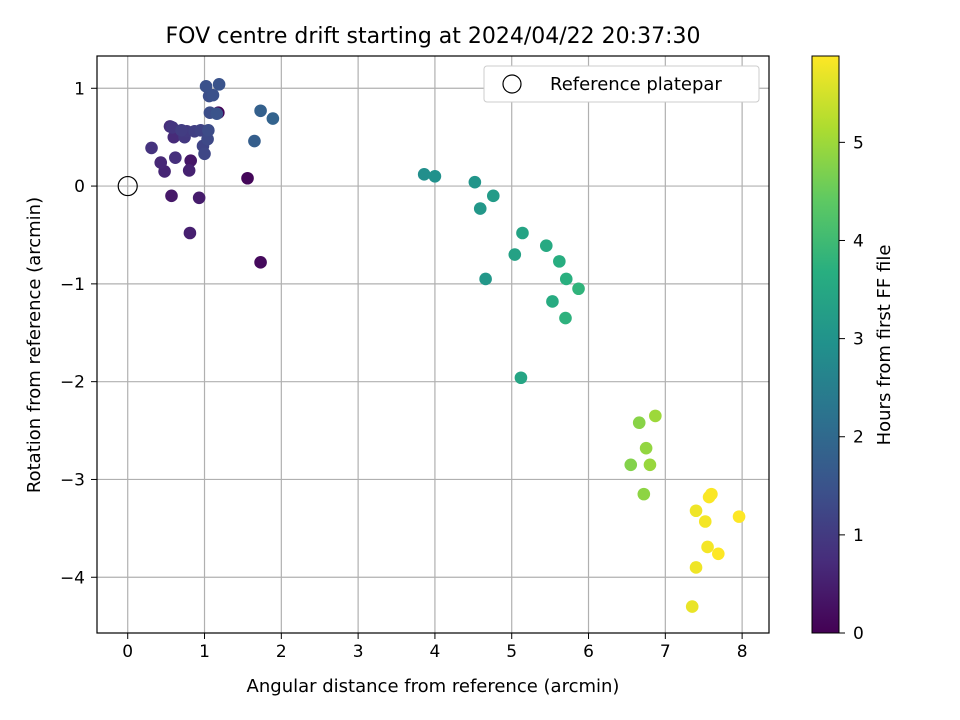  I want to click on x-tick-label: 4, so click(435, 652).